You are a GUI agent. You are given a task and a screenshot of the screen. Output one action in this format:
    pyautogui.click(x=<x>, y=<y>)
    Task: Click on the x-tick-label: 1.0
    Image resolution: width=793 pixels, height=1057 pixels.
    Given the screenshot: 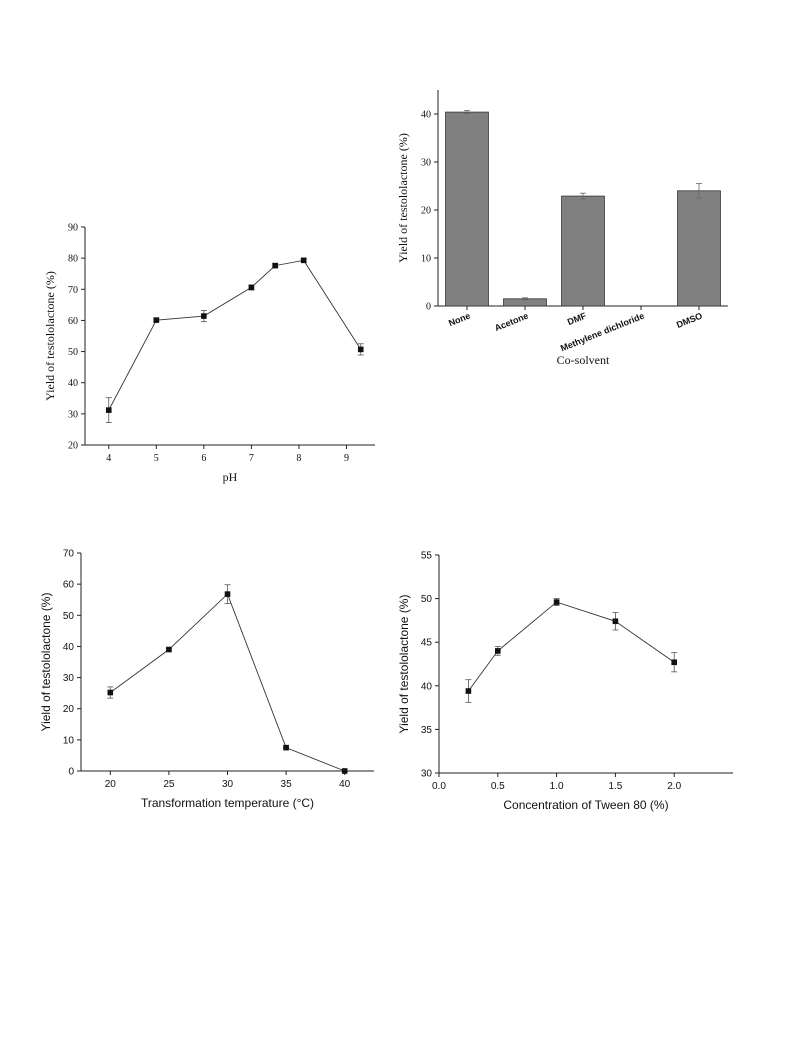 What is the action you would take?
    pyautogui.click(x=557, y=786)
    